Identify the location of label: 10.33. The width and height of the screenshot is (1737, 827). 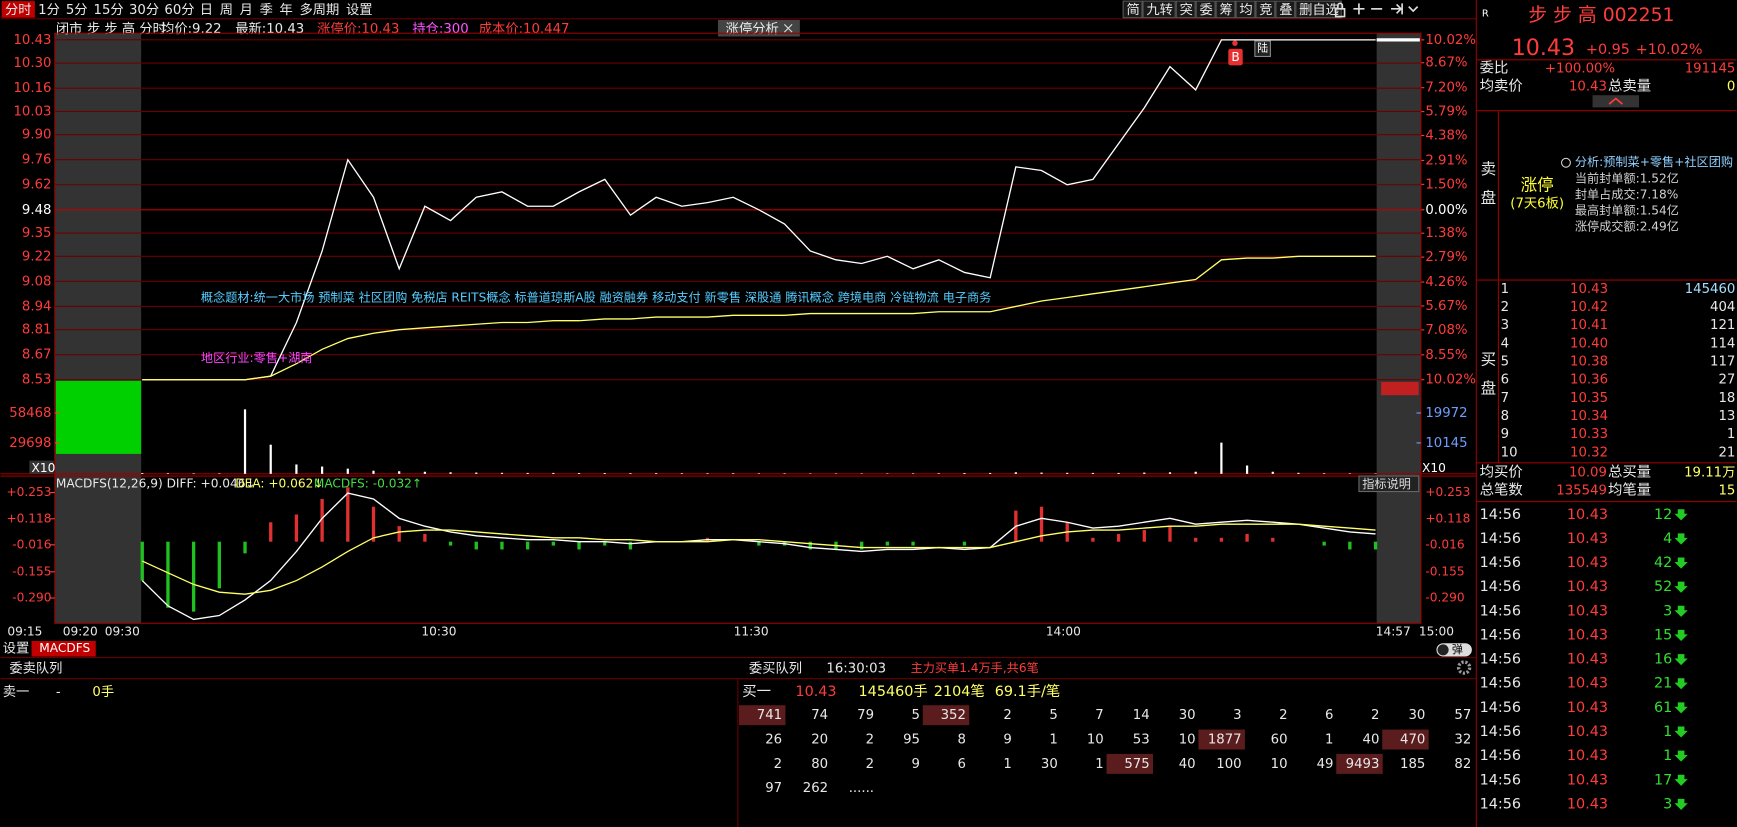
(1589, 434).